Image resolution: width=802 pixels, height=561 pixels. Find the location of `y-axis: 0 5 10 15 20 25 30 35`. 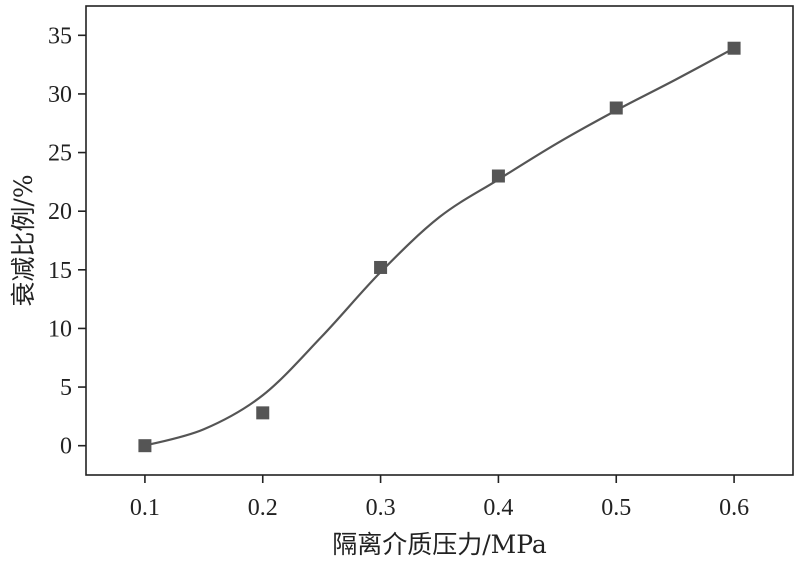

y-axis: 0 5 10 15 20 25 30 35 is located at coordinates (67, 241).